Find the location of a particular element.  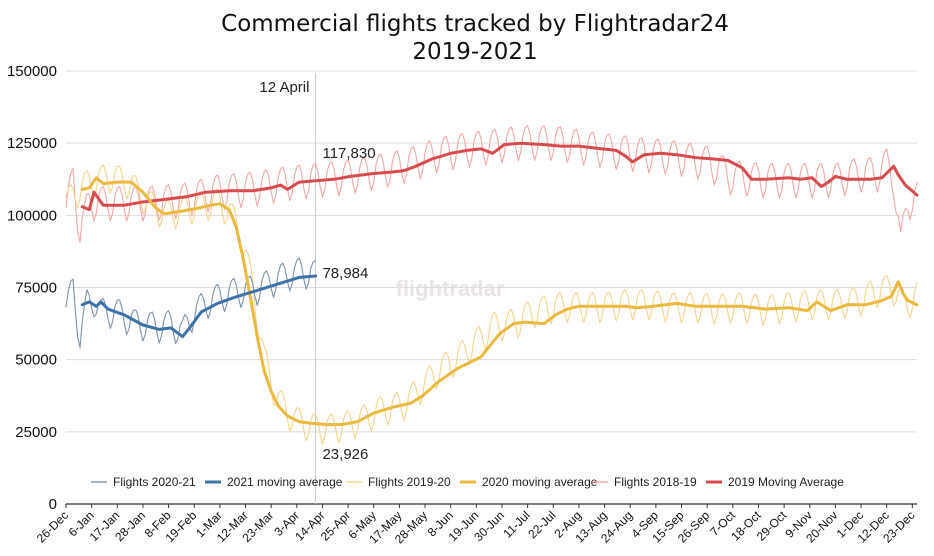

x-tick-label: 25-Apr is located at coordinates (335, 525).